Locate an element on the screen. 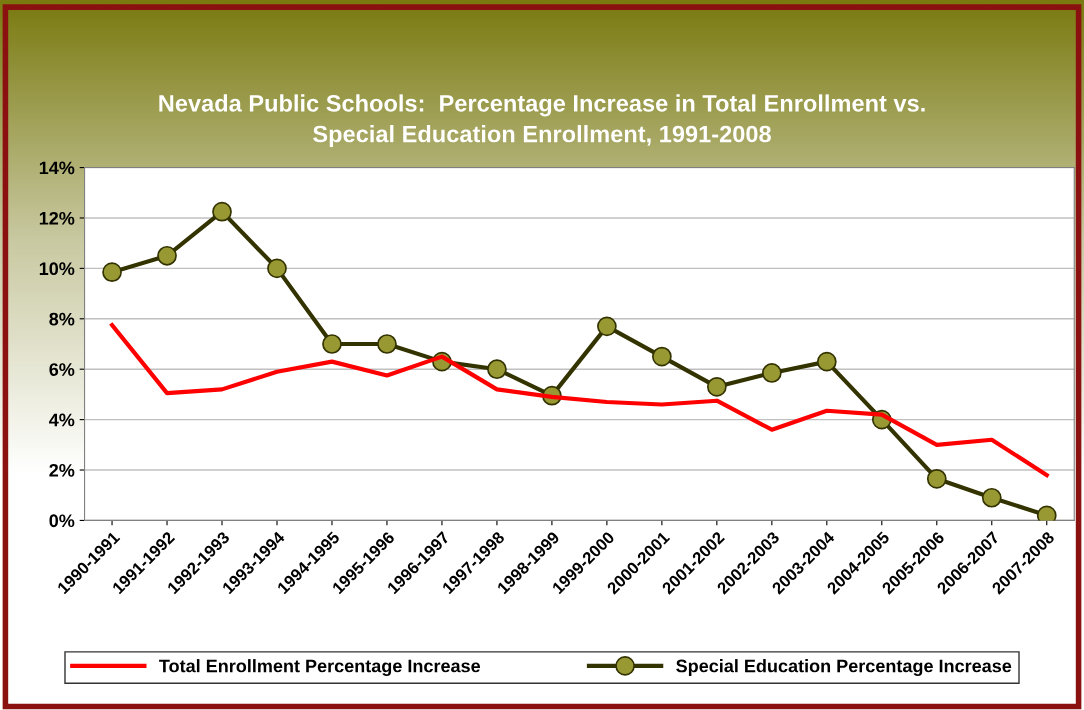 The width and height of the screenshot is (1084, 710). y-tick-label: 12% is located at coordinates (57, 218).